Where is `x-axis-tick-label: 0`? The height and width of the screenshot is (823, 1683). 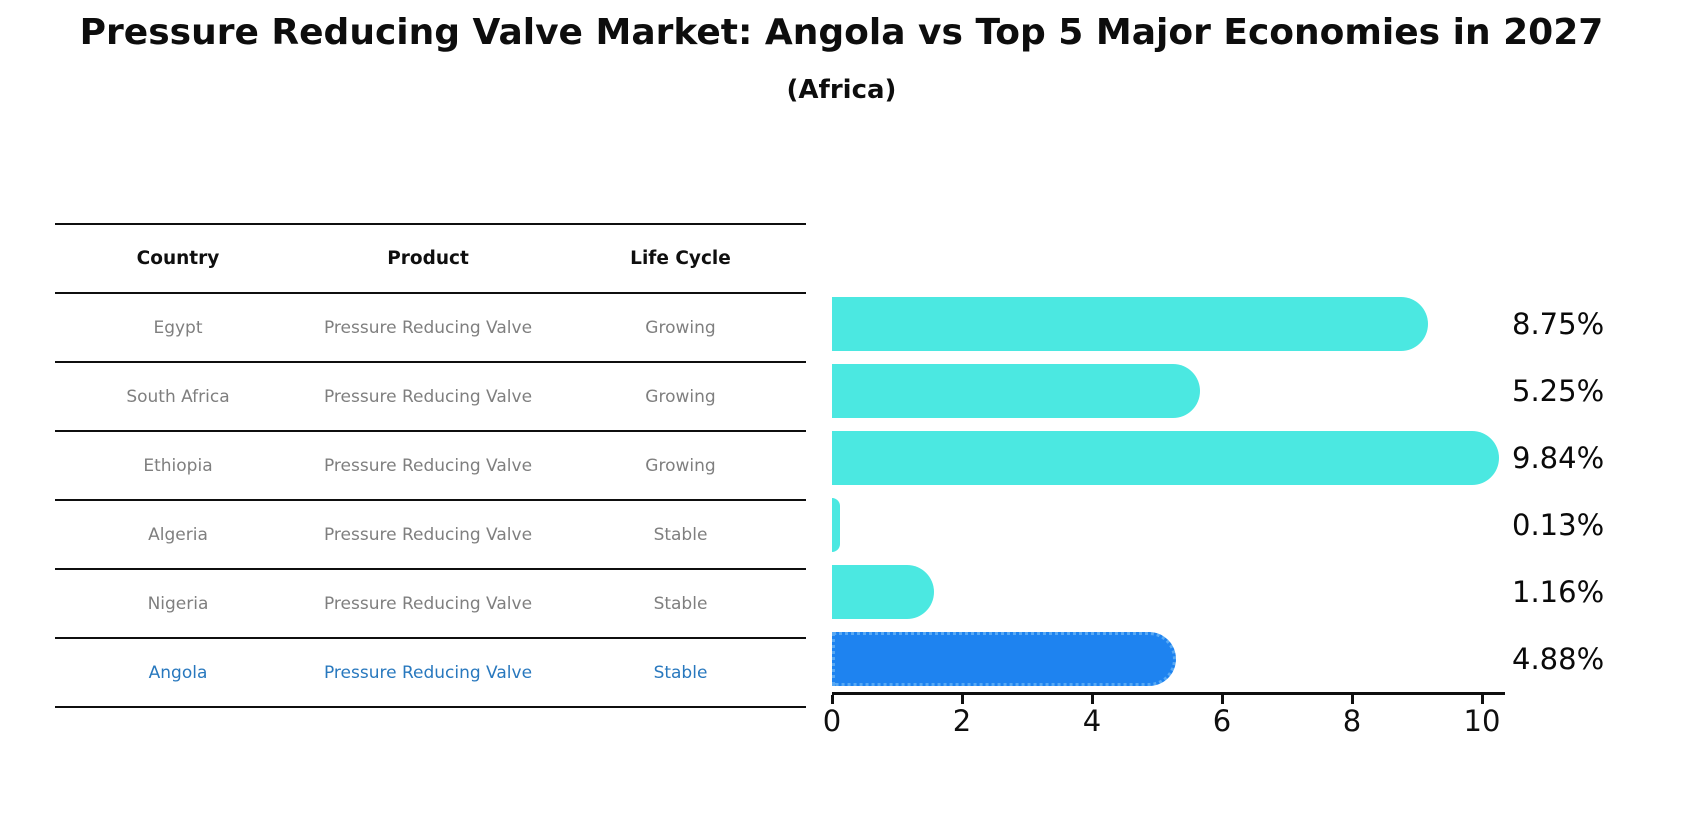
x-axis-tick-label: 0 is located at coordinates (832, 721).